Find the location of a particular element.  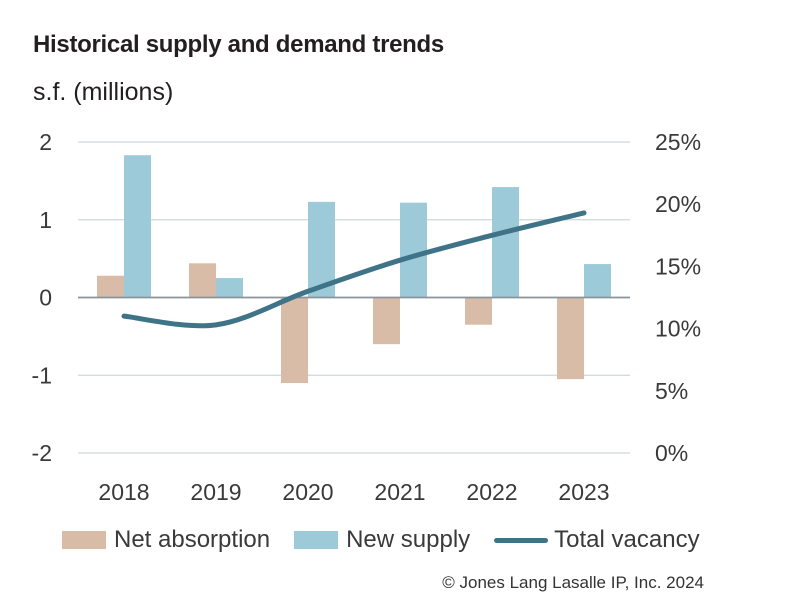

right-axis-tick-label: 5% is located at coordinates (671, 391).